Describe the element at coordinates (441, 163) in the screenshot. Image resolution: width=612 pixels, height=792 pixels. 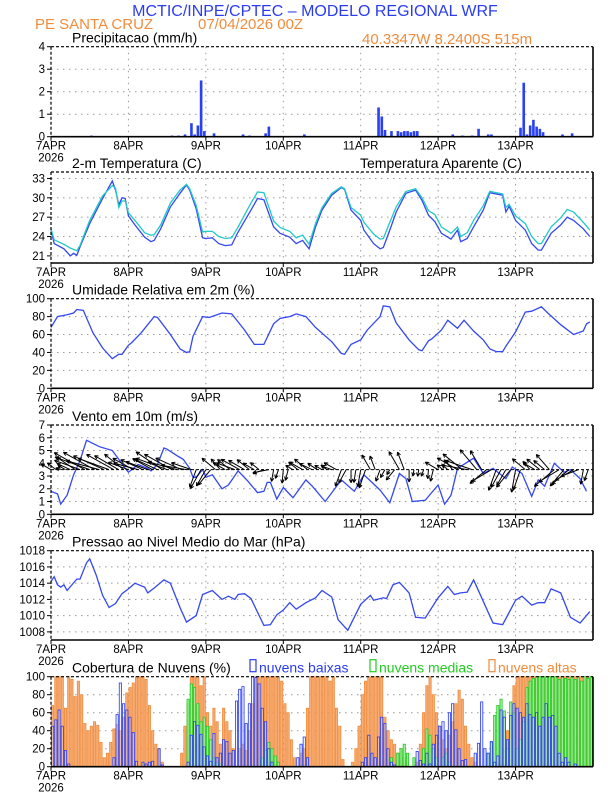
I see `legend-label: Temperatura Aparente (C)` at that location.